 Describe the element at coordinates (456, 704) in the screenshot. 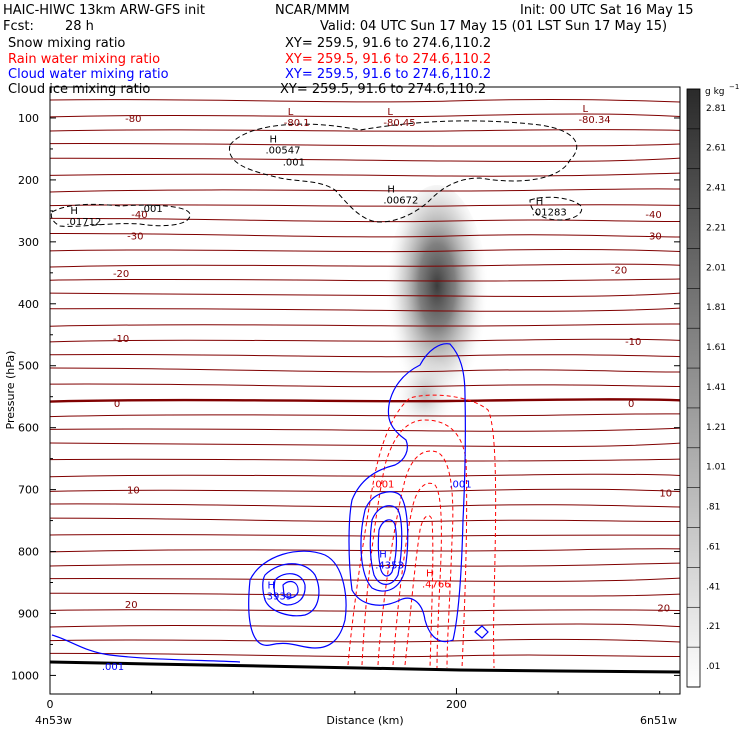

I see `x-tick-label: 200` at that location.